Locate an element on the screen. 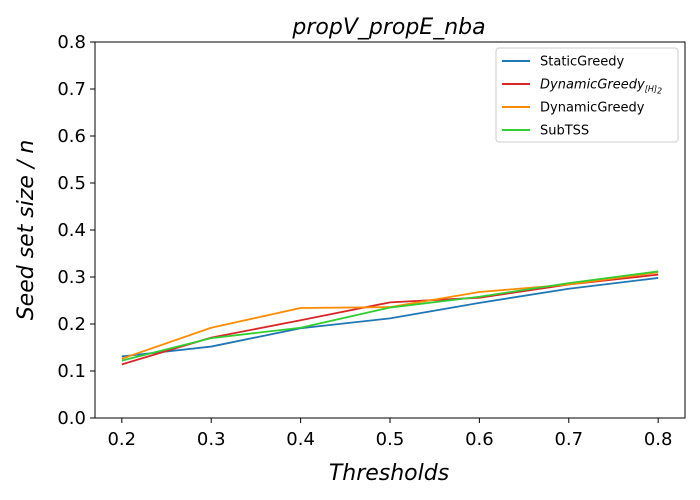 The image size is (700, 500). y-tick-label: 0.2 is located at coordinates (71, 324).